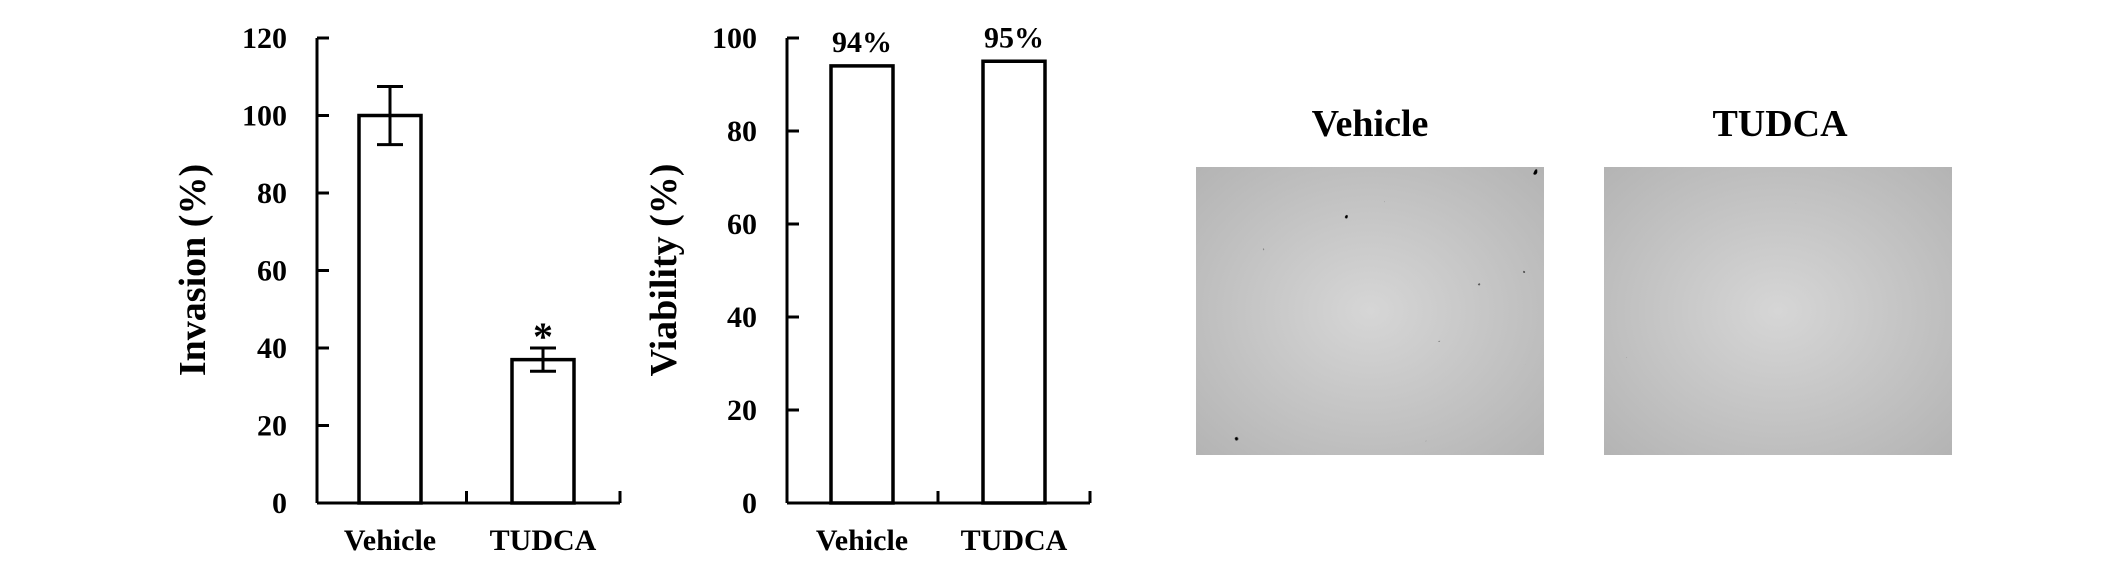  I want to click on invasion-bar-tudca, so click(543, 431).